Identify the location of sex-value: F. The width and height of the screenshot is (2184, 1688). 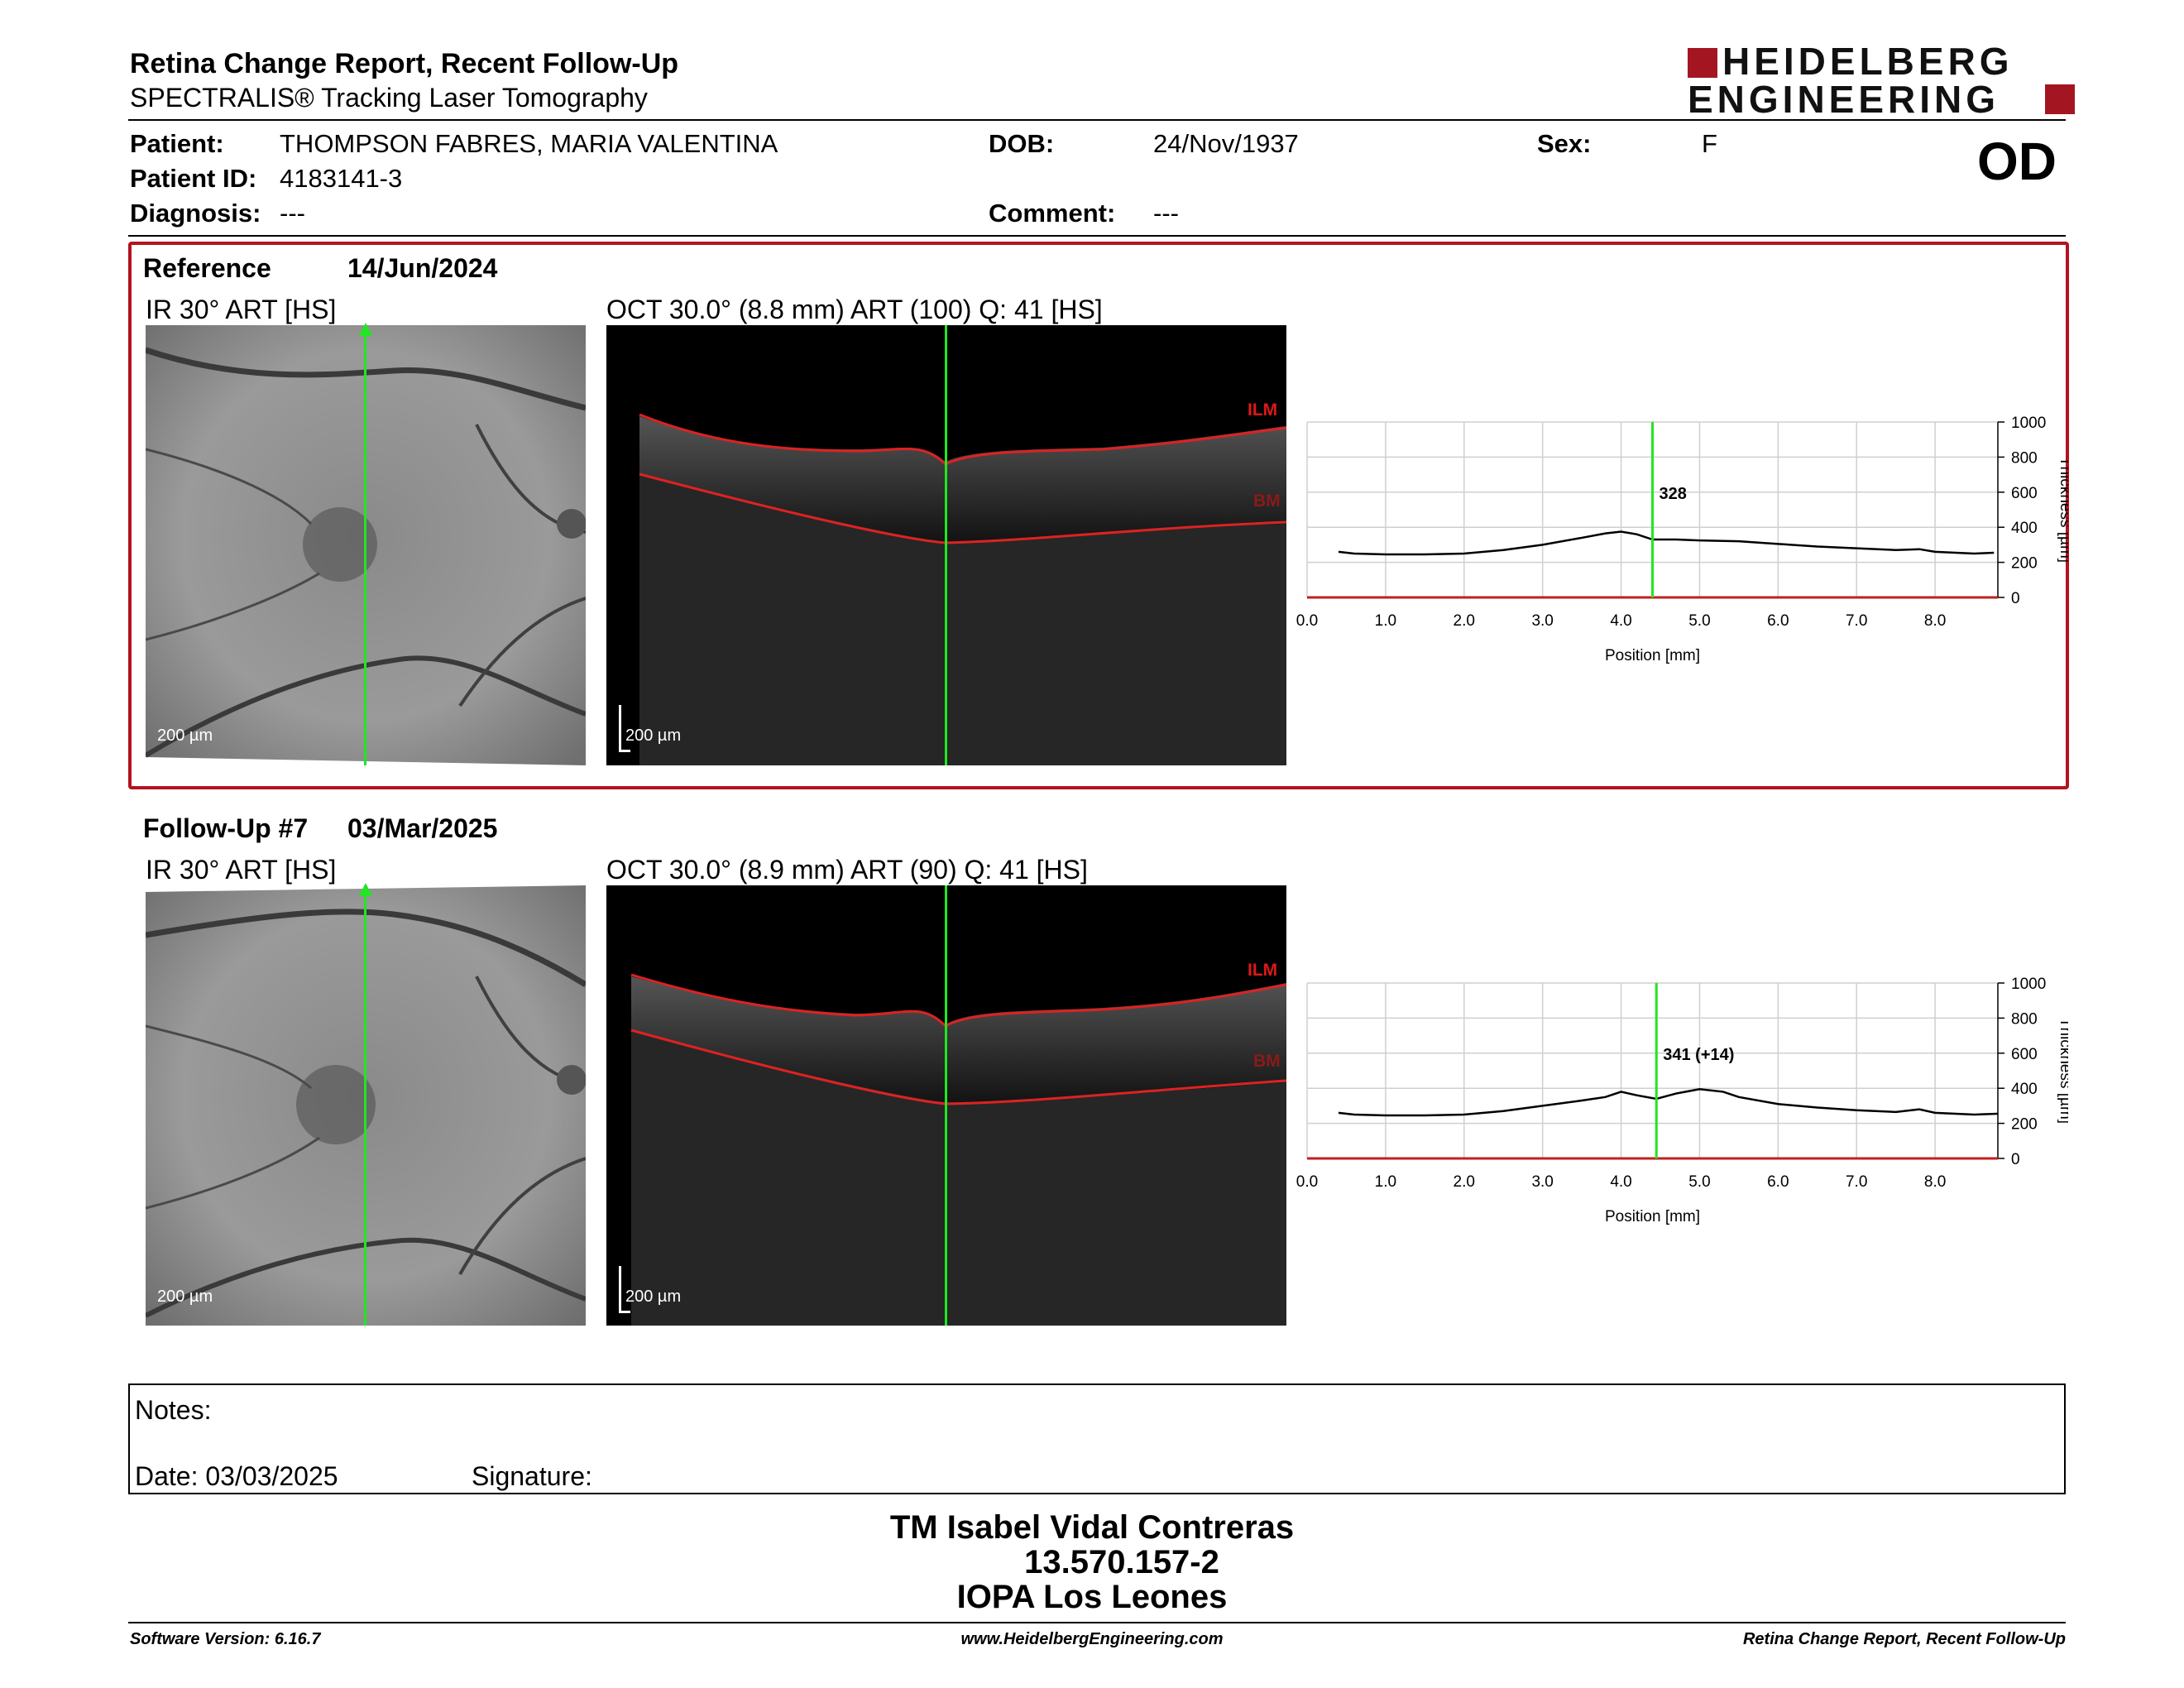
(1709, 143).